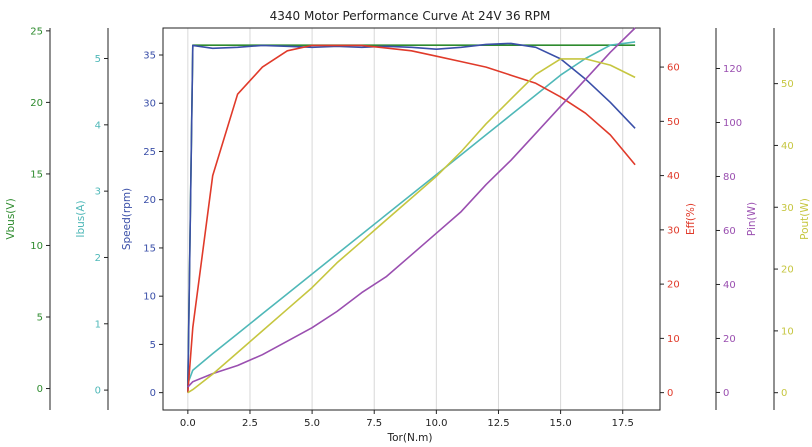  What do you see at coordinates (153, 393) in the screenshot?
I see `speed-tick-label: 0` at bounding box center [153, 393].